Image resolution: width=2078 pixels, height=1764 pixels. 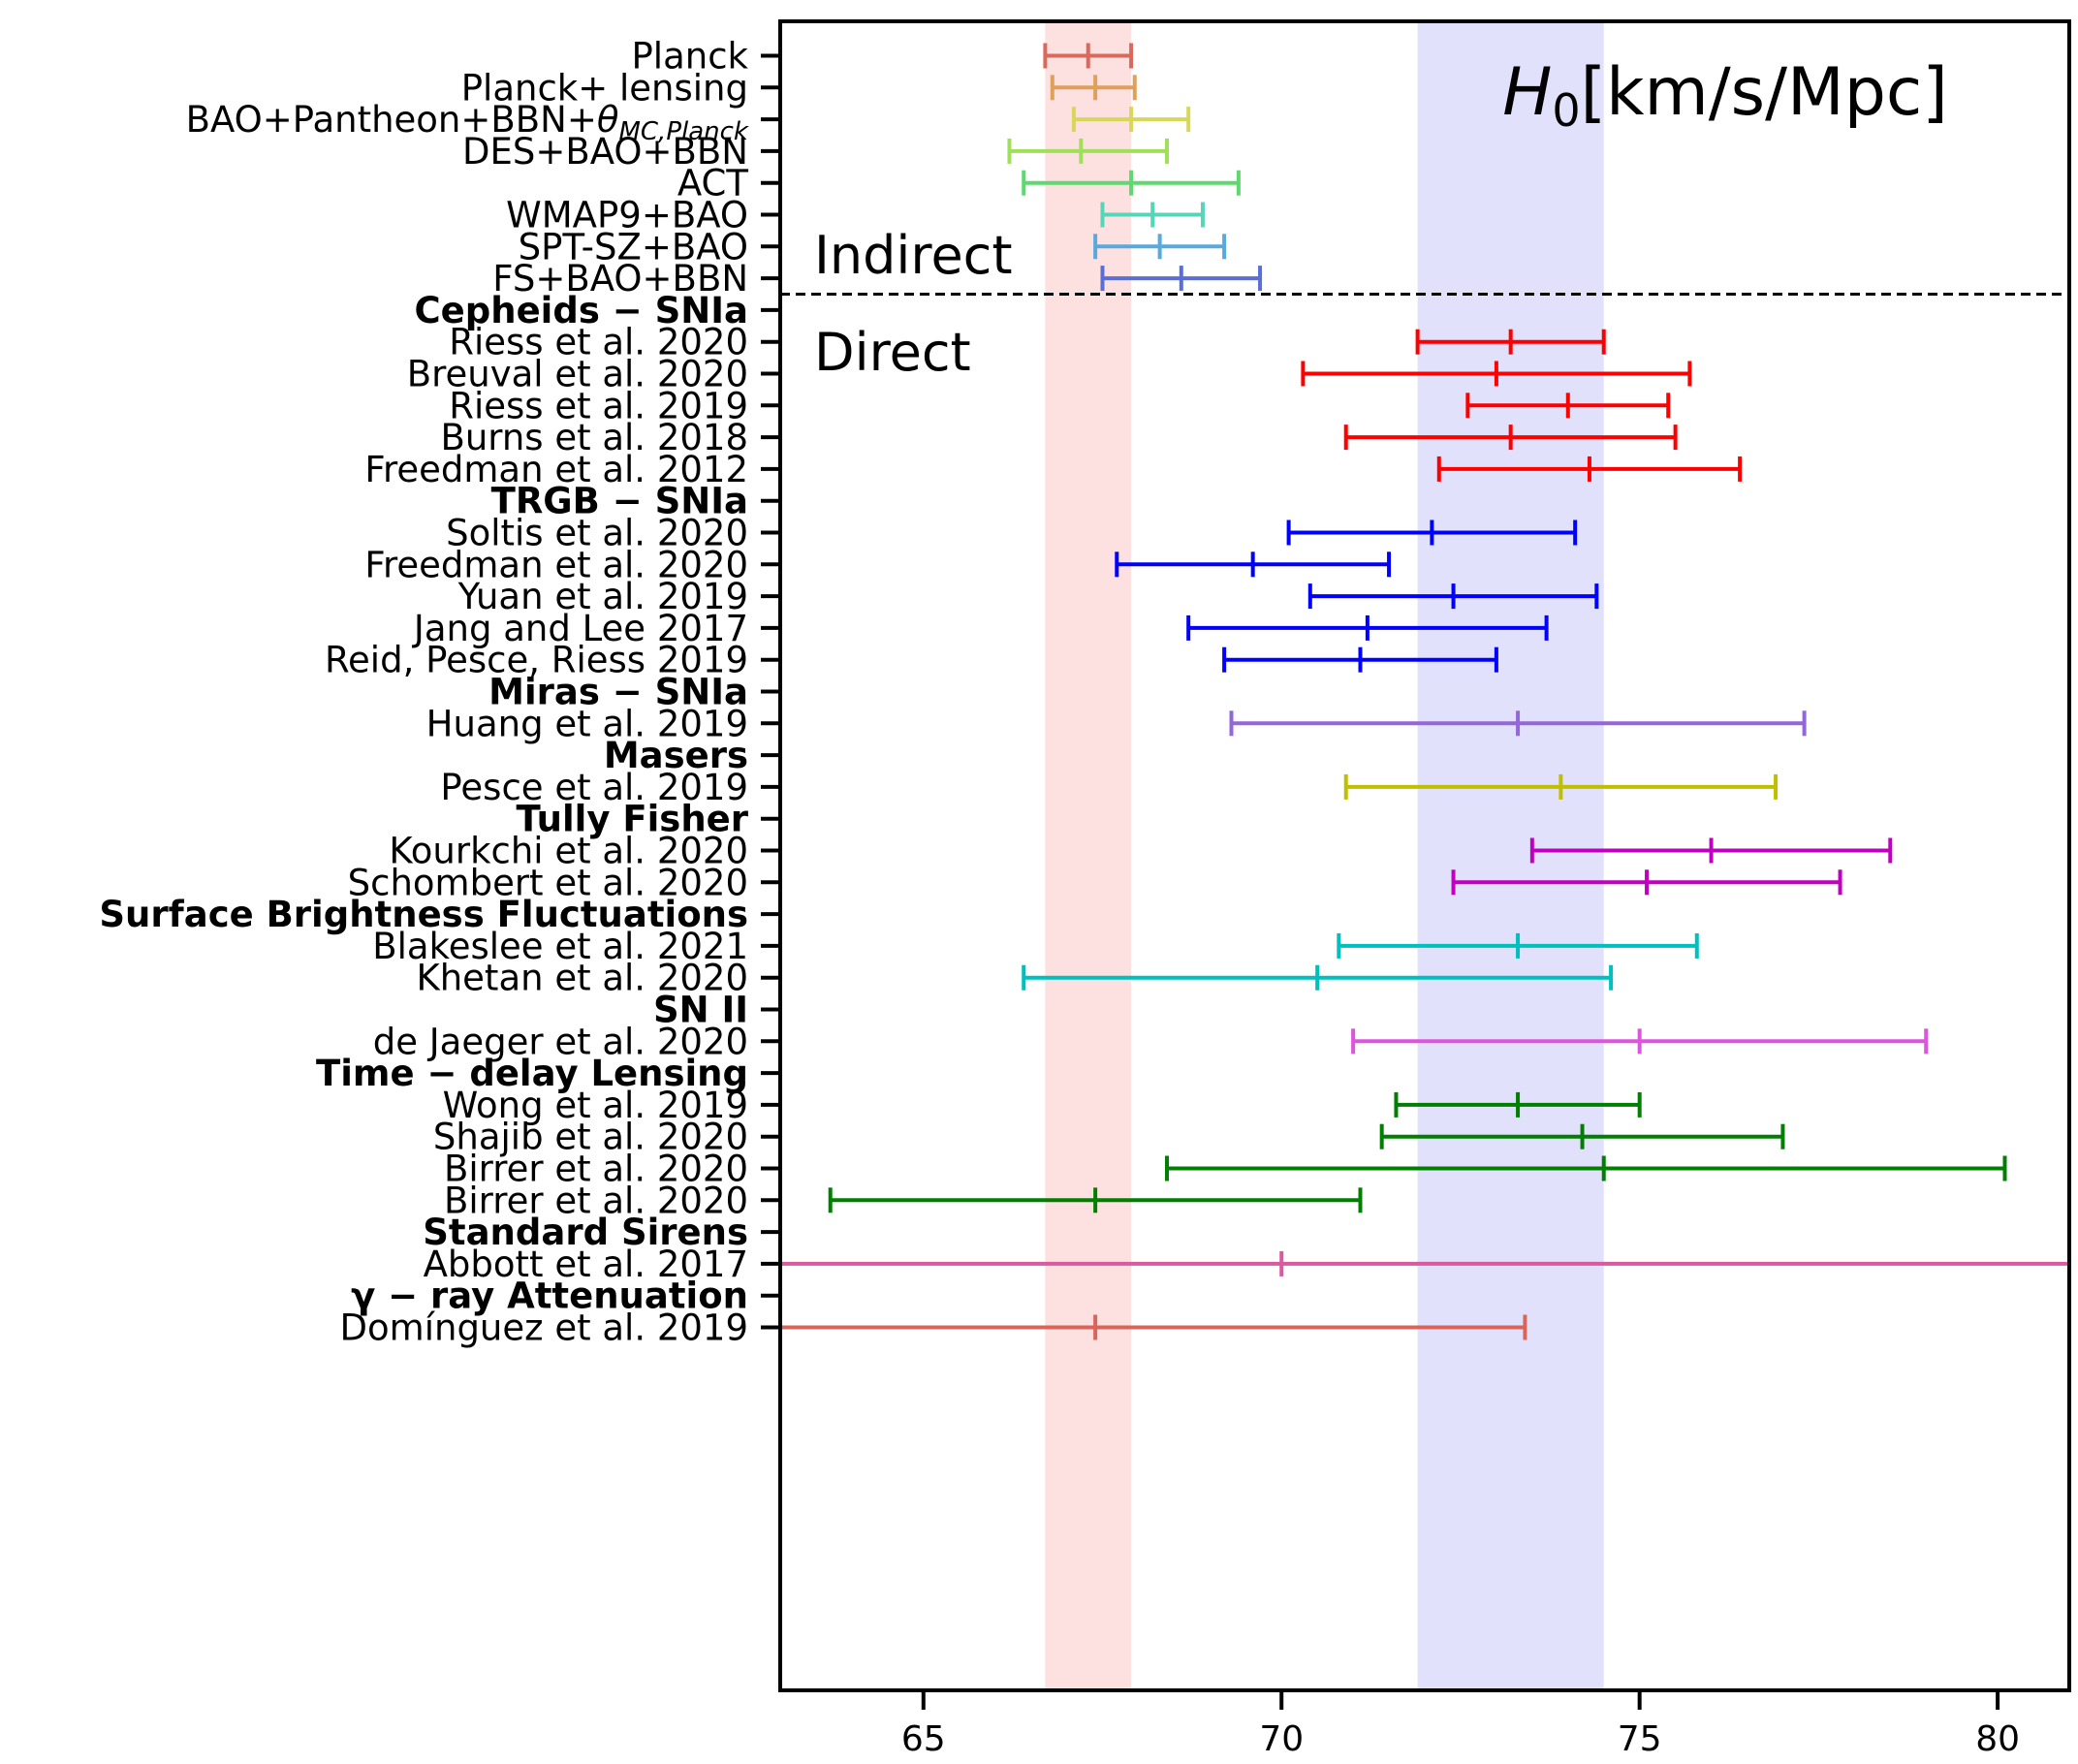 I want to click on measurement-label: Domínguez et al. 2019, so click(x=544, y=1328).